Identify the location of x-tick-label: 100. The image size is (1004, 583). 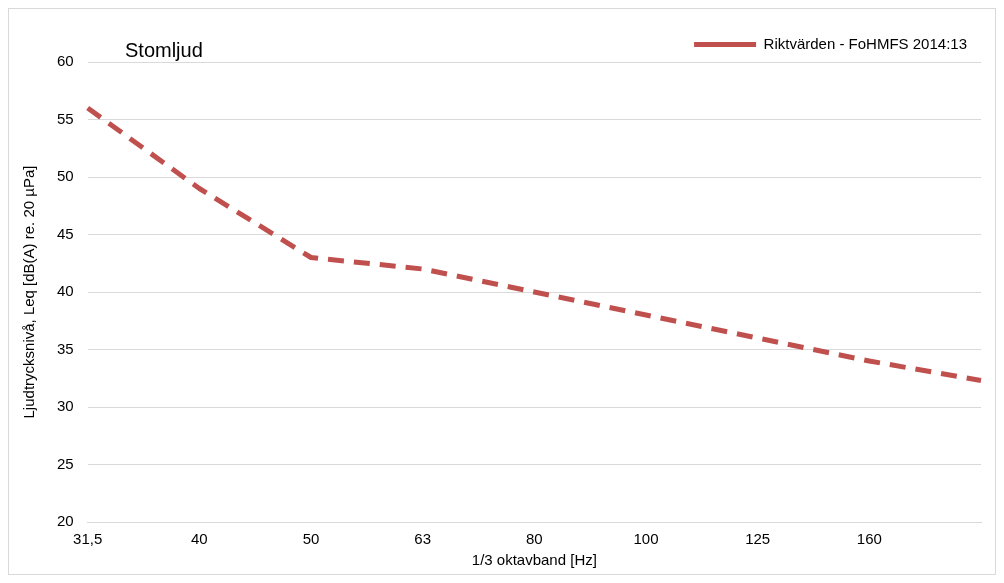
(646, 539).